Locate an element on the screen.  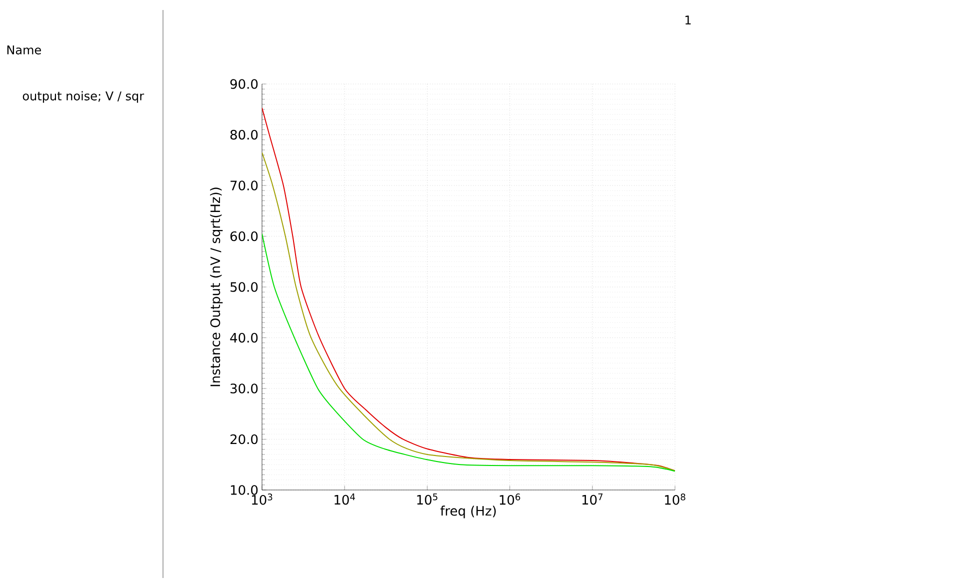
text: output noise; V / sqr is located at coordinates (83, 97).